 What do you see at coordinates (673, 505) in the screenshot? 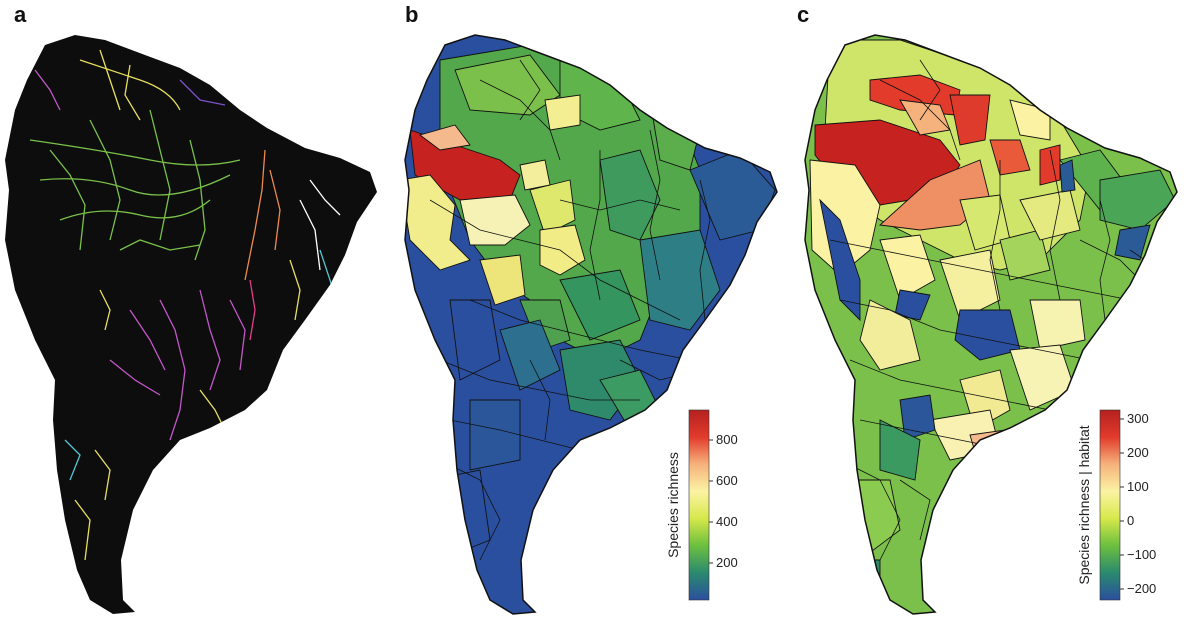
I see `colorbar-b-title: Species richness` at bounding box center [673, 505].